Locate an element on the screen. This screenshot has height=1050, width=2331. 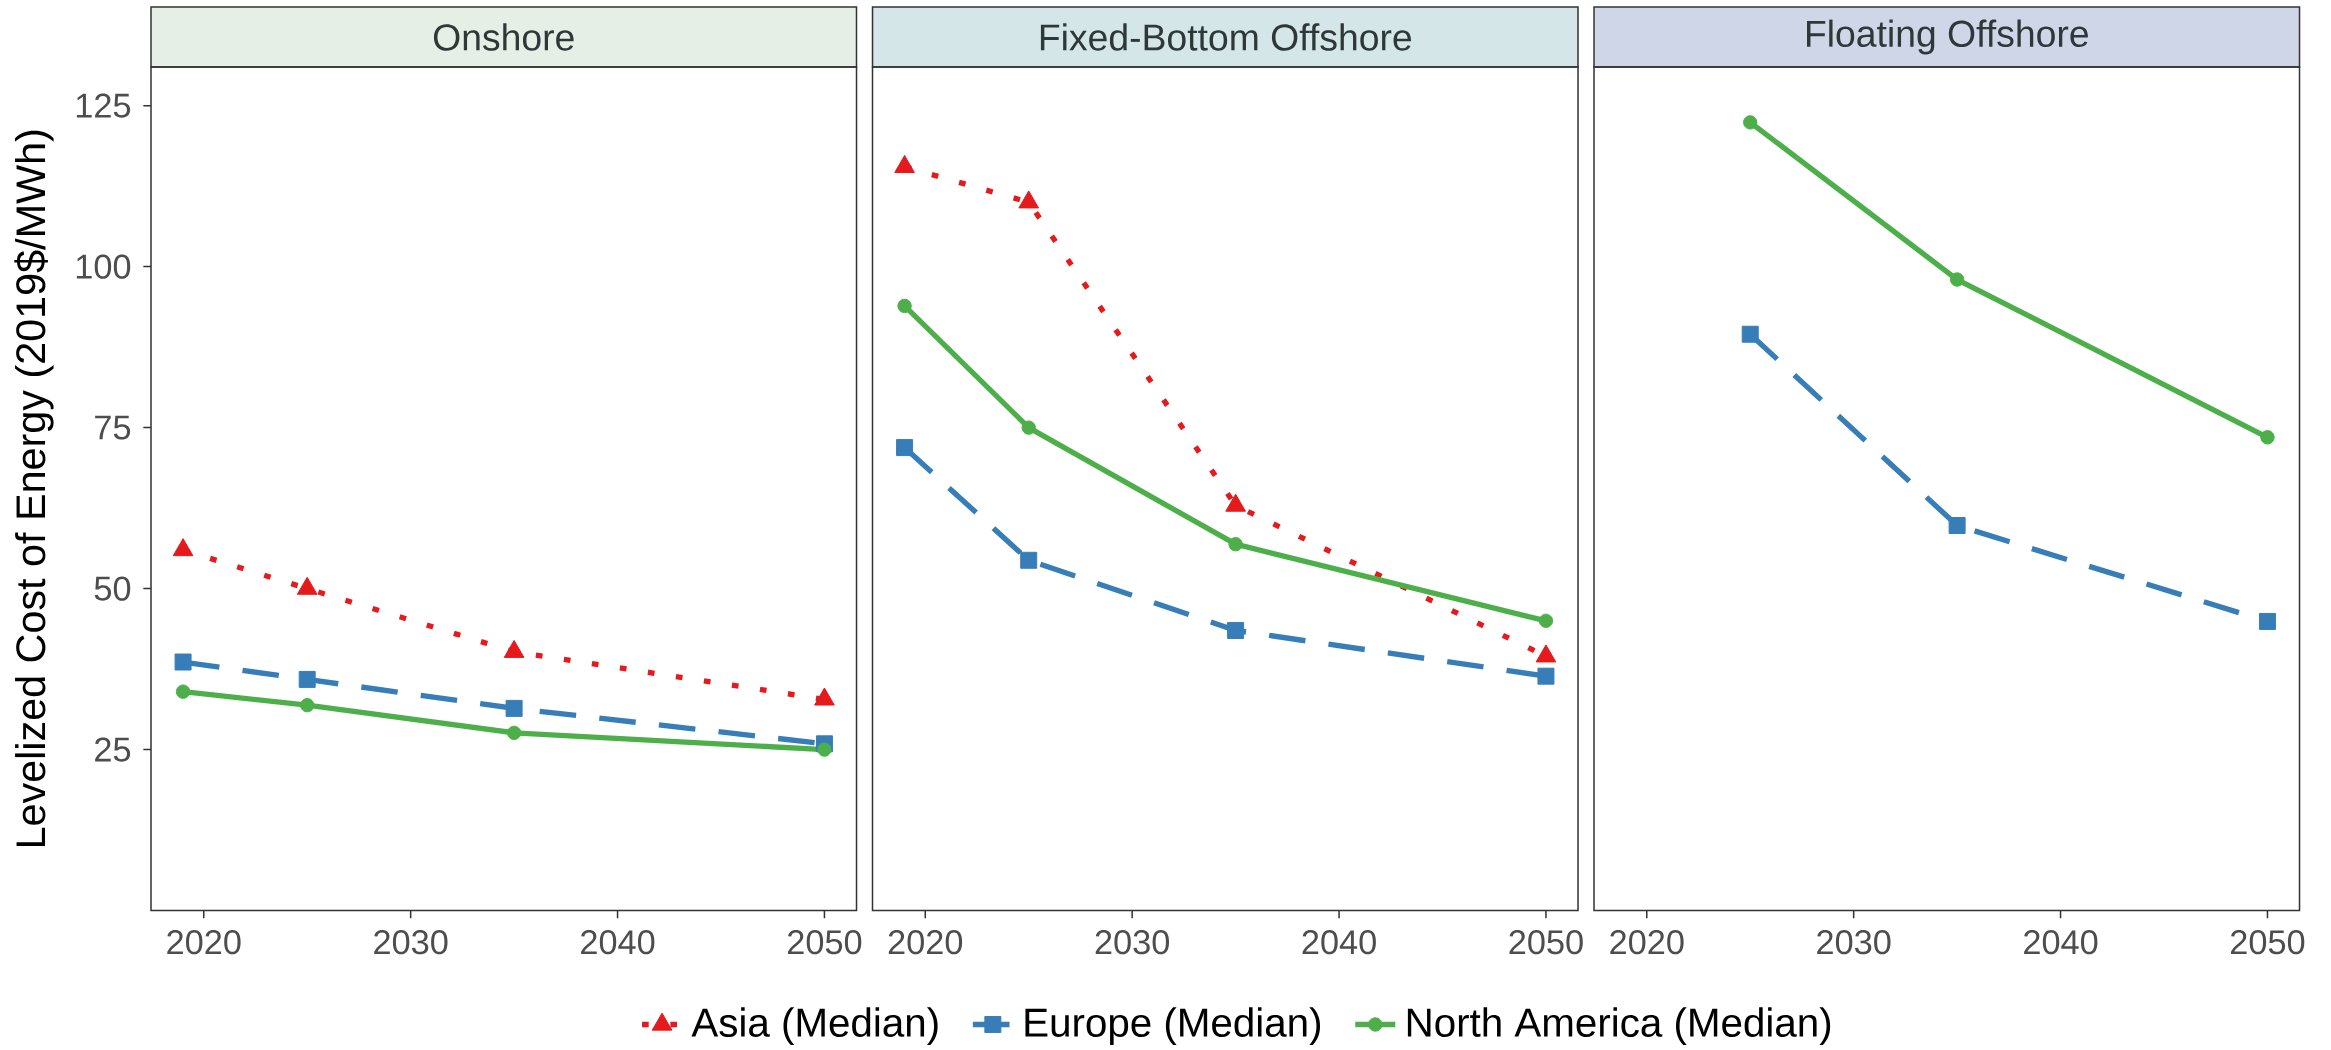
chart-title: Floating Offshore is located at coordinates (1947, 37).